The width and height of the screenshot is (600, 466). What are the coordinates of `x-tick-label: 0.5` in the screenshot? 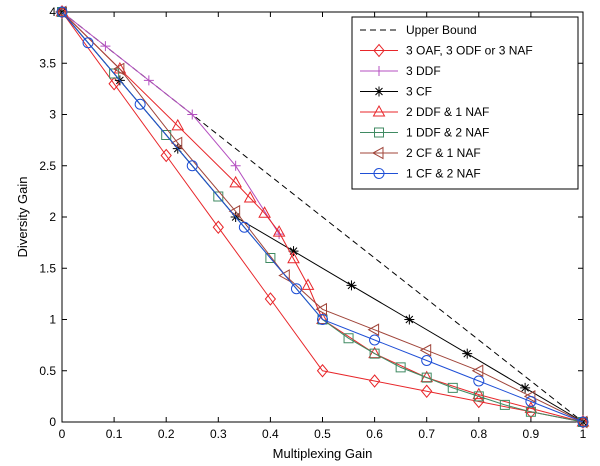 It's located at (322, 434).